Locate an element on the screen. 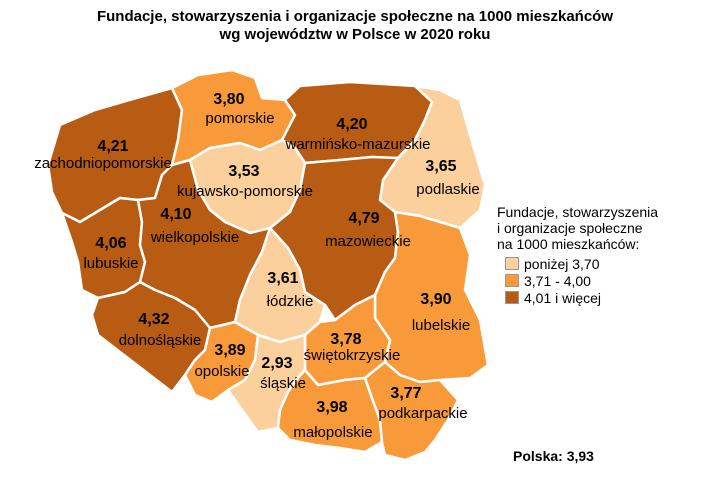  value-podkarpackie: 3,77 is located at coordinates (405, 393).